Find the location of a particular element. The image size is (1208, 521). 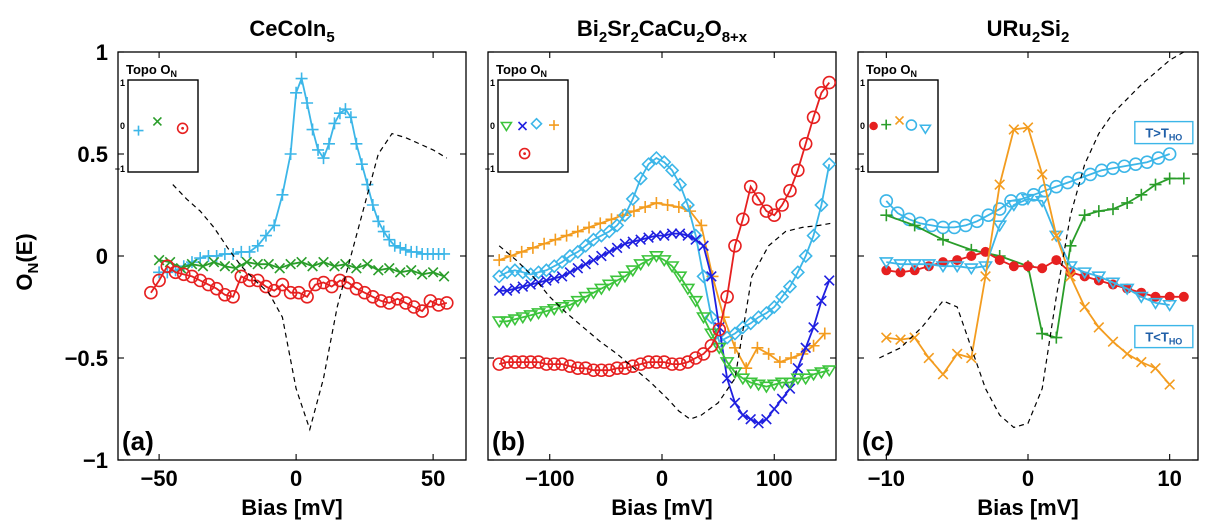

panel-label-b: (b) is located at coordinates (508, 441).